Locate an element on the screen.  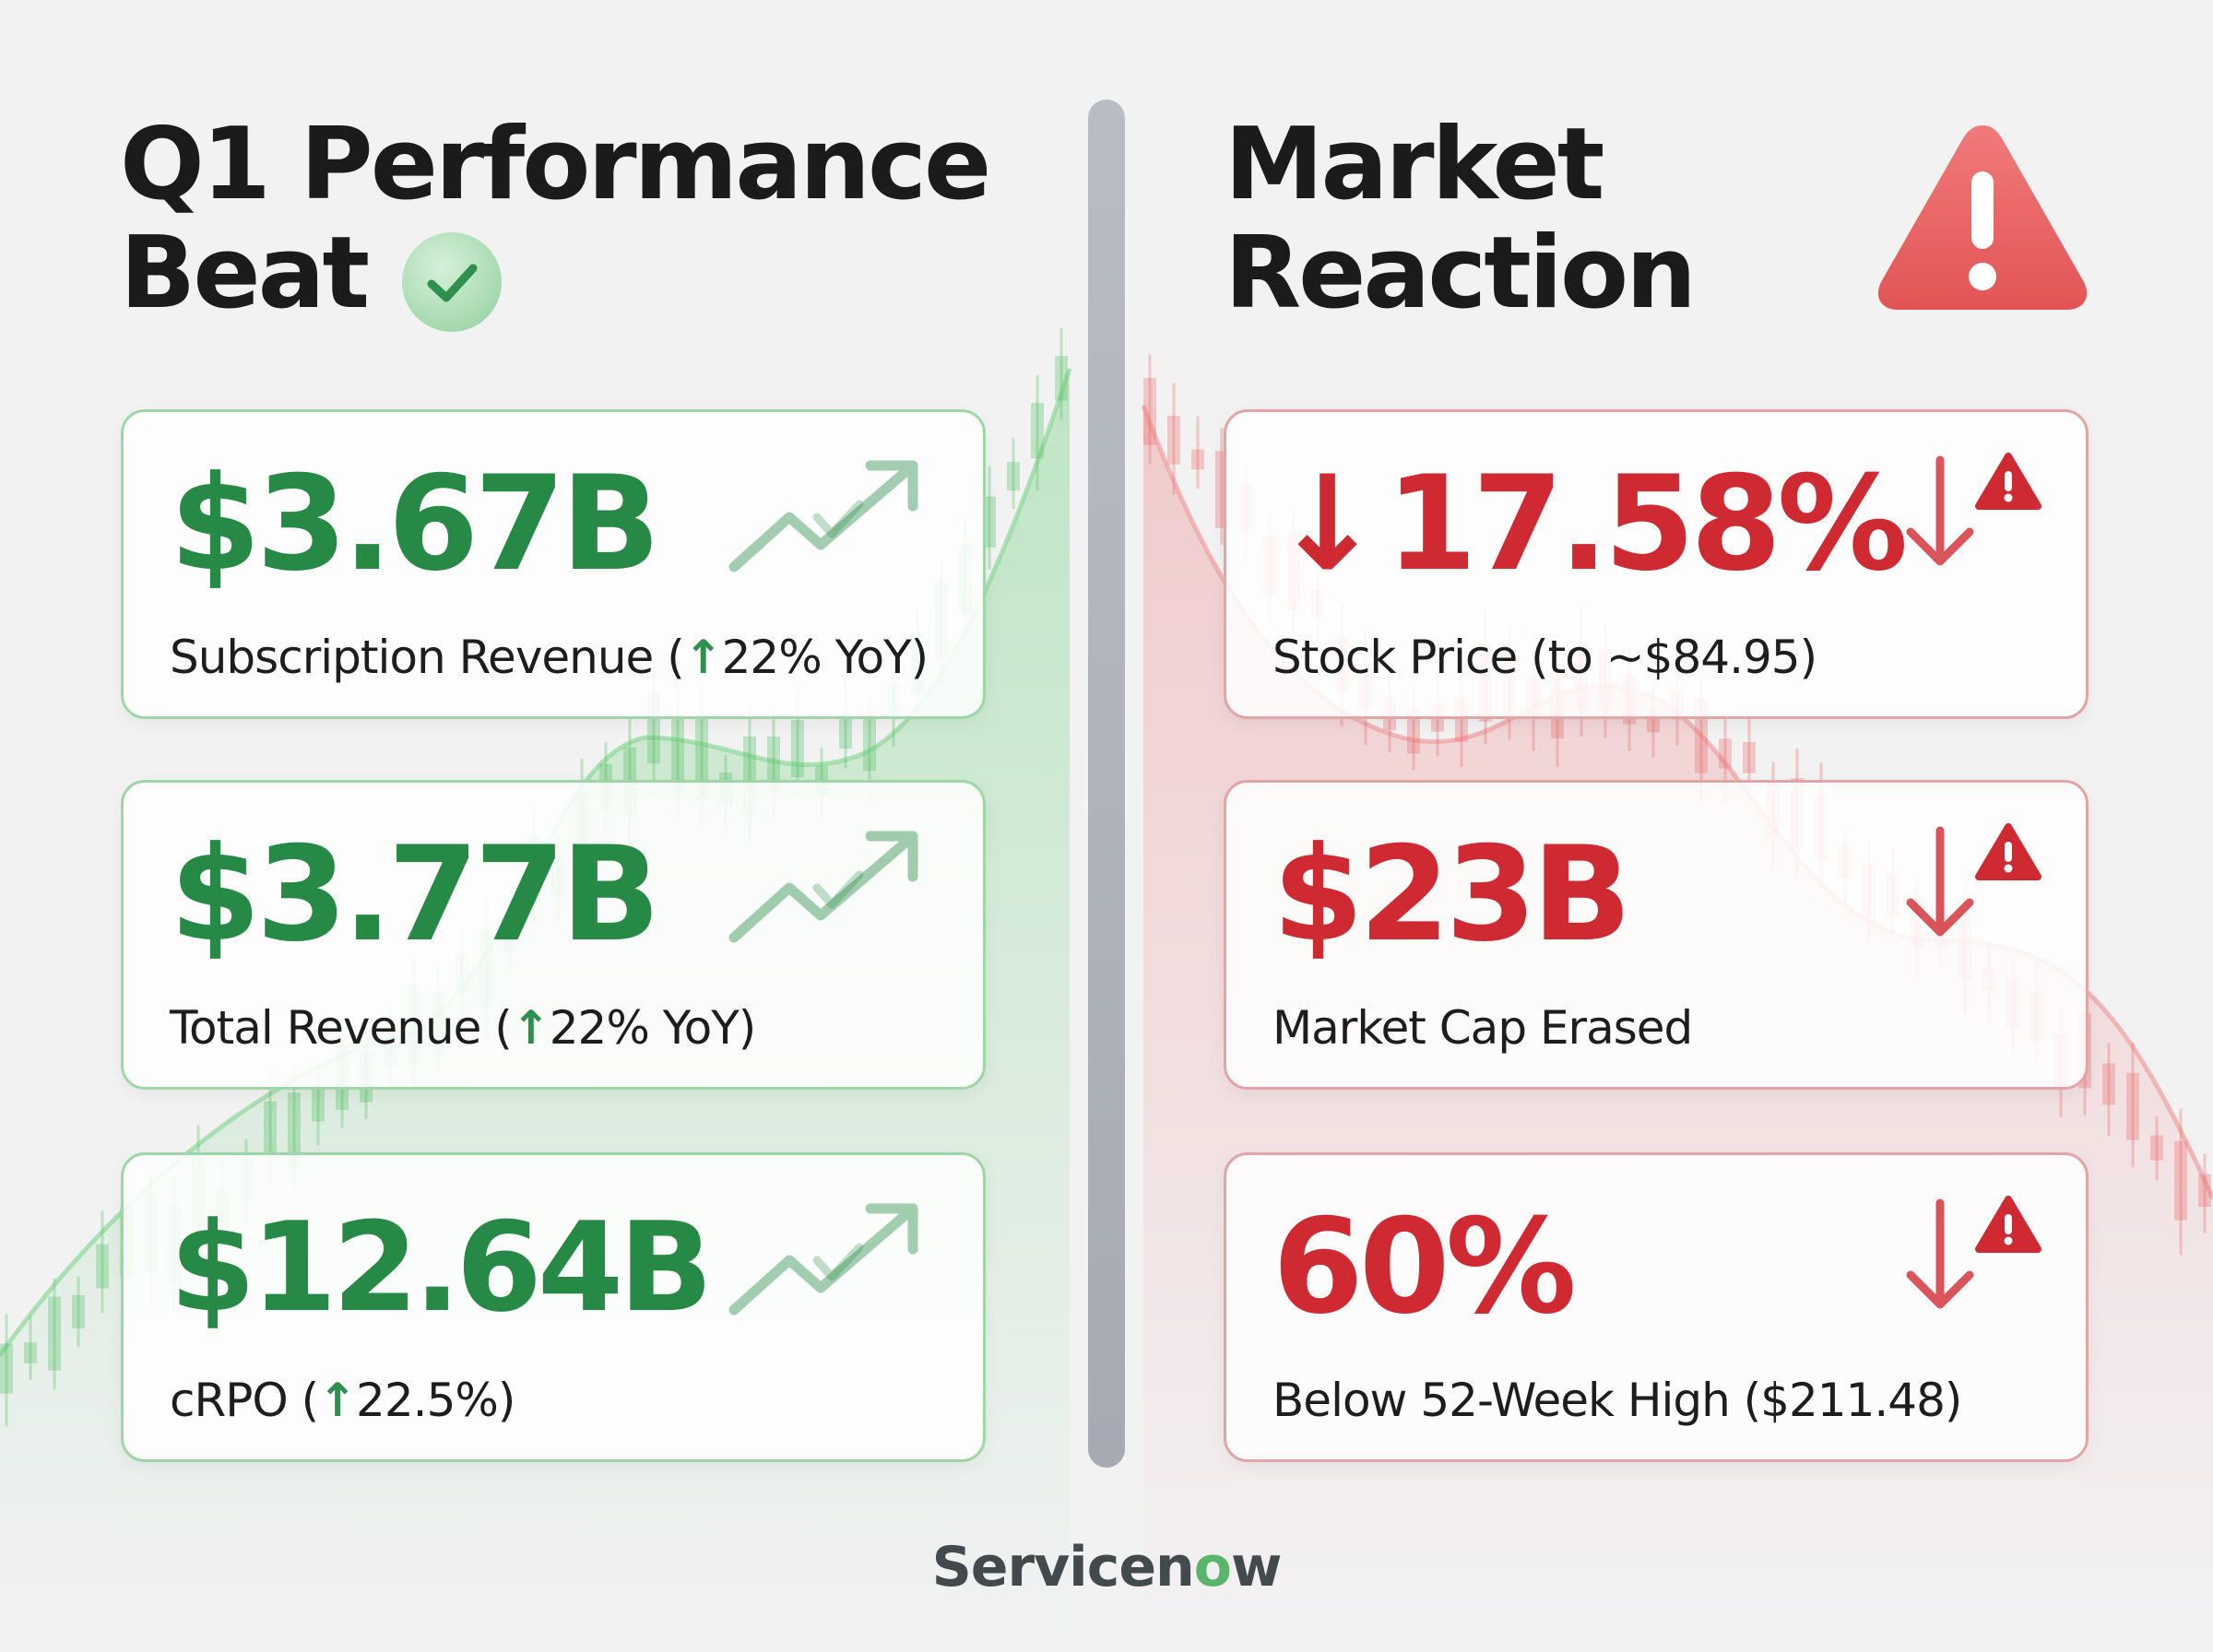
logo-text-suffix: w is located at coordinates (1256, 1567).